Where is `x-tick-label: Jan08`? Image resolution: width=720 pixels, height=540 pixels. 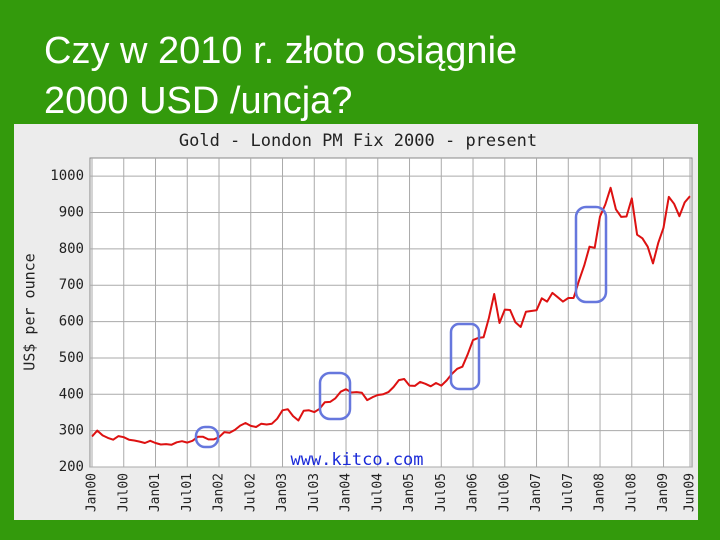
x-tick-label: Jan08 is located at coordinates (600, 492).